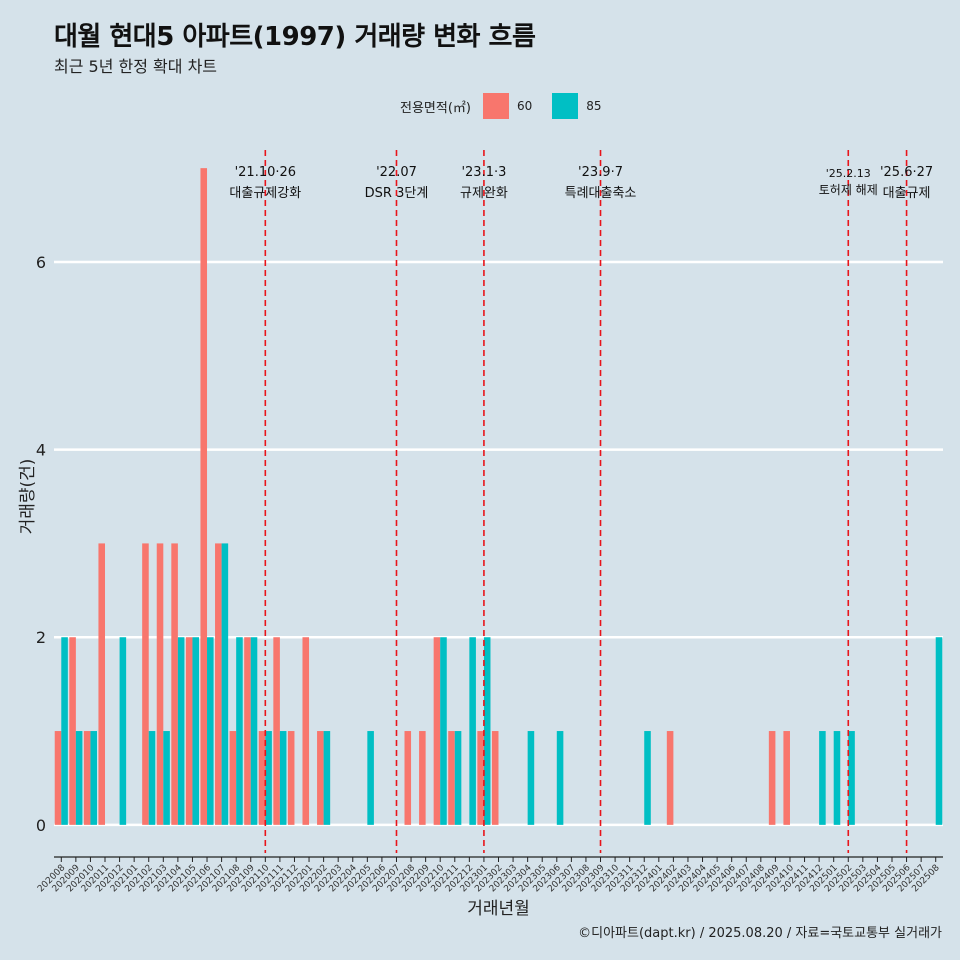 The width and height of the screenshot is (960, 960). Describe the element at coordinates (295, 37) in the screenshot. I see `chart-title: 대월 현대5 아파트(1997) 거래량 변화 흐름` at that location.